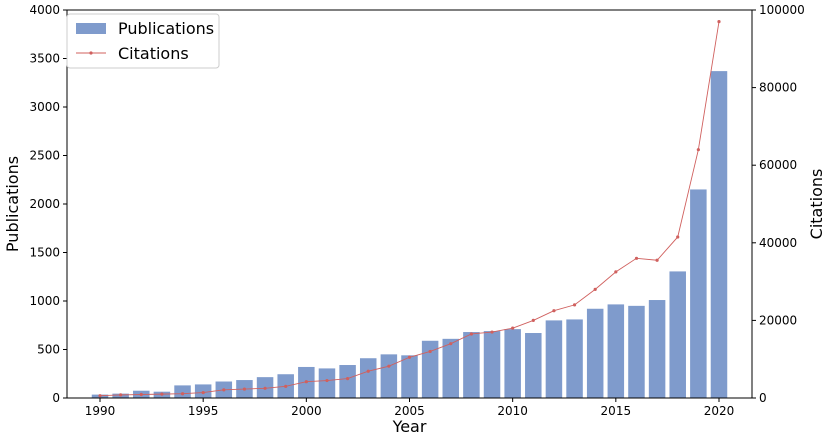 The width and height of the screenshot is (831, 441). Describe the element at coordinates (224, 390) in the screenshot. I see `citations-point-1996` at that location.